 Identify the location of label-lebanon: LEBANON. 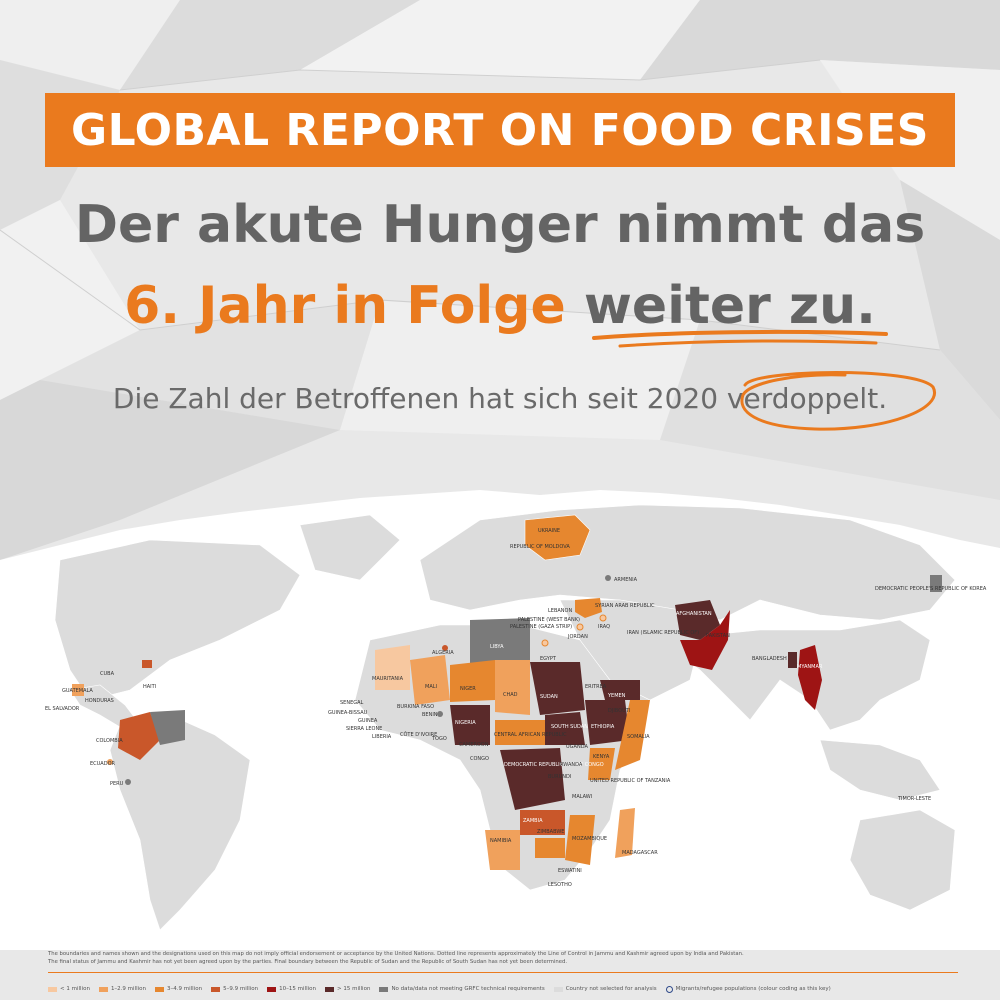
(560, 611).